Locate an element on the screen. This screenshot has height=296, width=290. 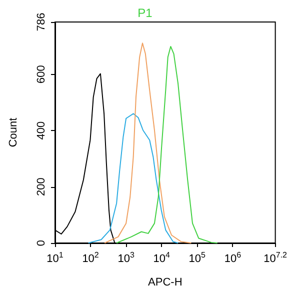
y-tick-label: 400 is located at coordinates (42, 130).